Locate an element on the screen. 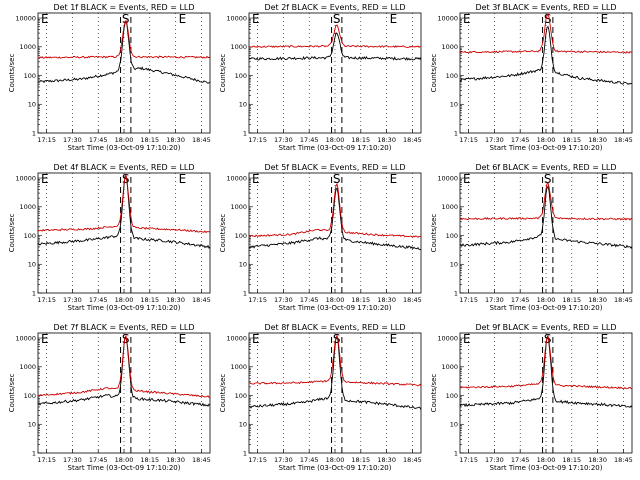  panel-title: Det 5f BLACK = Events, RED = LLD is located at coordinates (334, 167).